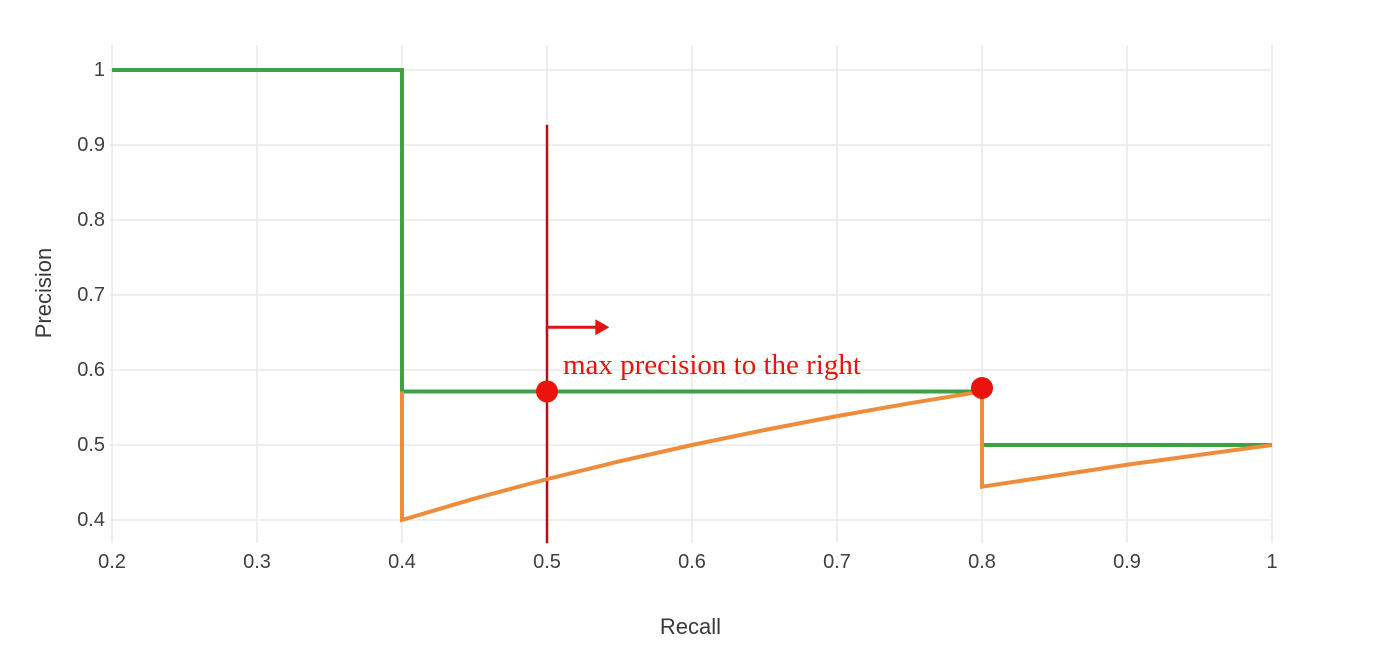  What do you see at coordinates (112, 562) in the screenshot?
I see `x-tick-label: 0.2` at bounding box center [112, 562].